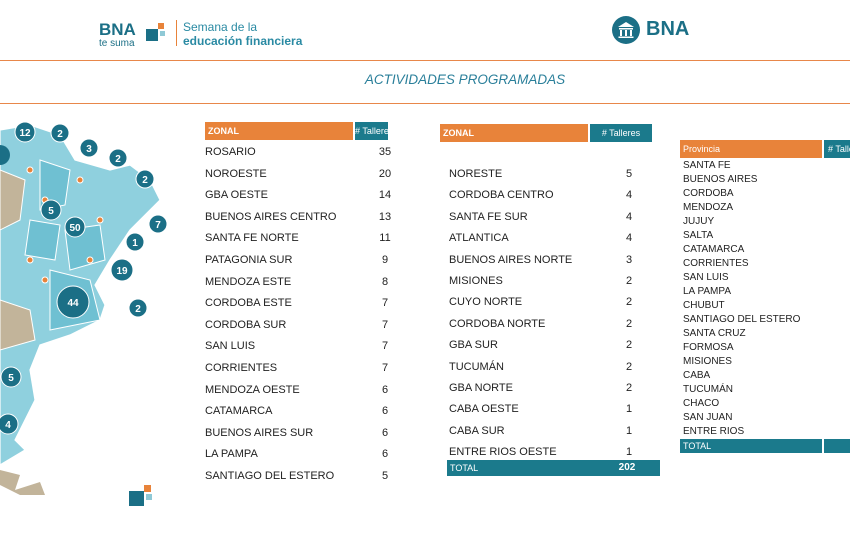 This screenshot has width=850, height=537. What do you see at coordinates (716, 263) in the screenshot?
I see `province-name: CORRIENTES` at bounding box center [716, 263].